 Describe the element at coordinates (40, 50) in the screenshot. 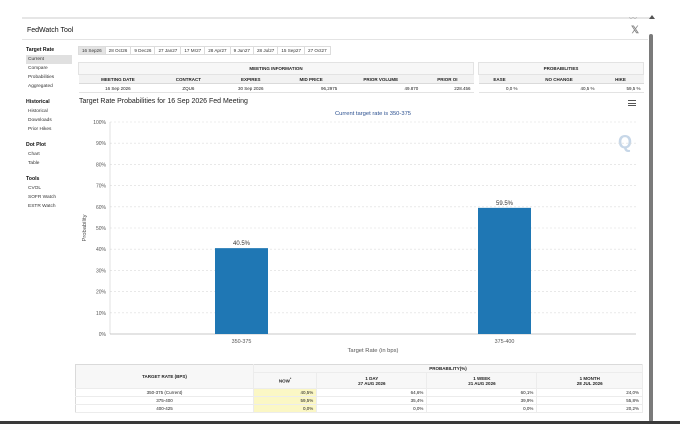

I see `sidebar-heading: Target Rate` at that location.